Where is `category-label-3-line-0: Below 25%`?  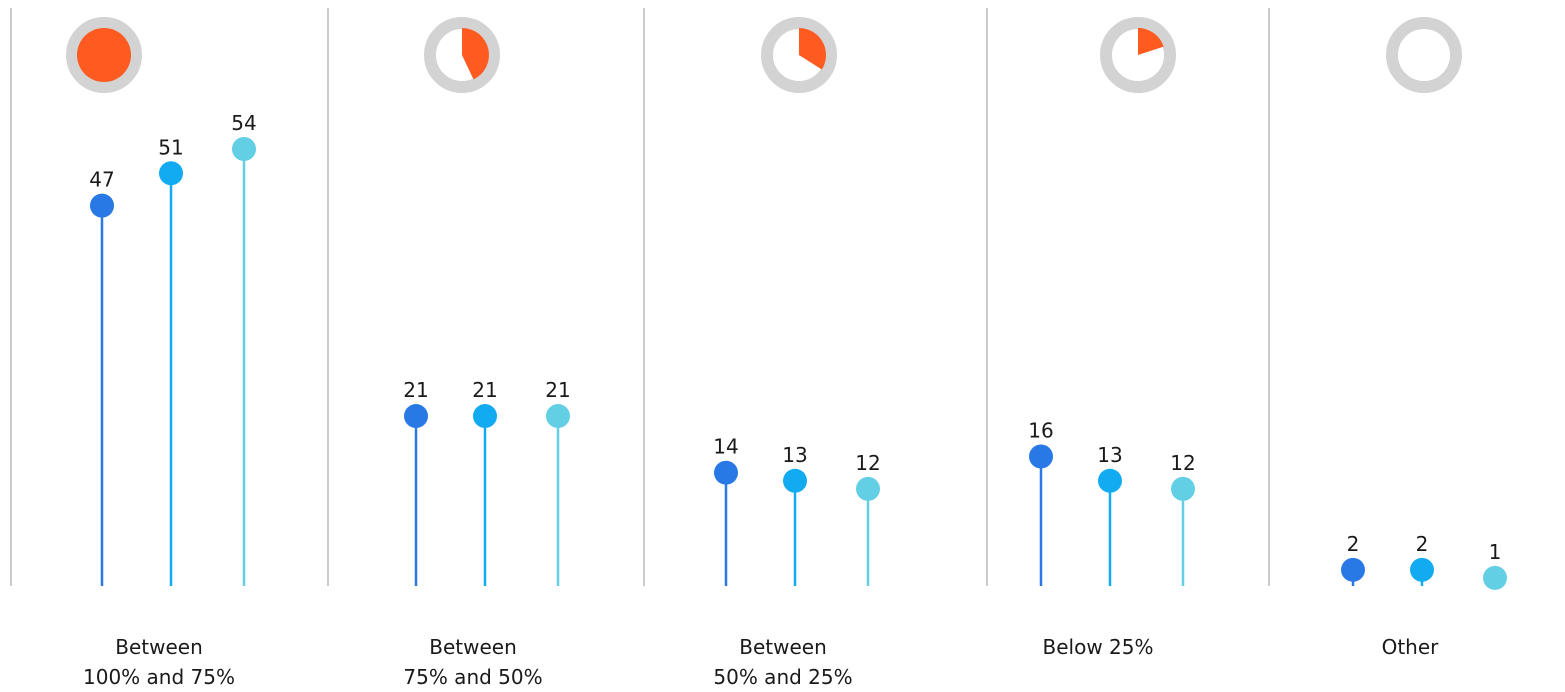
category-label-3-line-0: Below 25% is located at coordinates (1098, 647).